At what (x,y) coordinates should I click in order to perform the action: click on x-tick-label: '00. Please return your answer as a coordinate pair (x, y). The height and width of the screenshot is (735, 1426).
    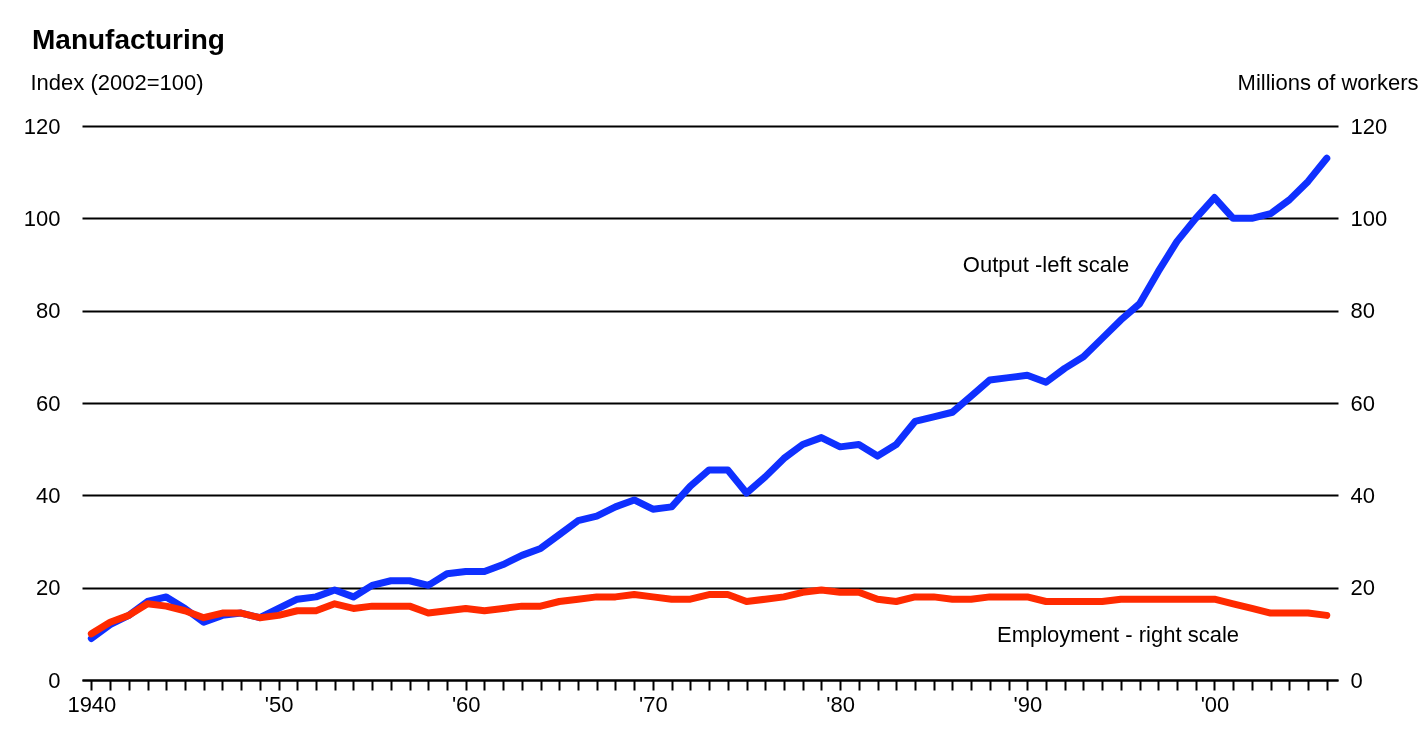
    Looking at the image, I should click on (1215, 704).